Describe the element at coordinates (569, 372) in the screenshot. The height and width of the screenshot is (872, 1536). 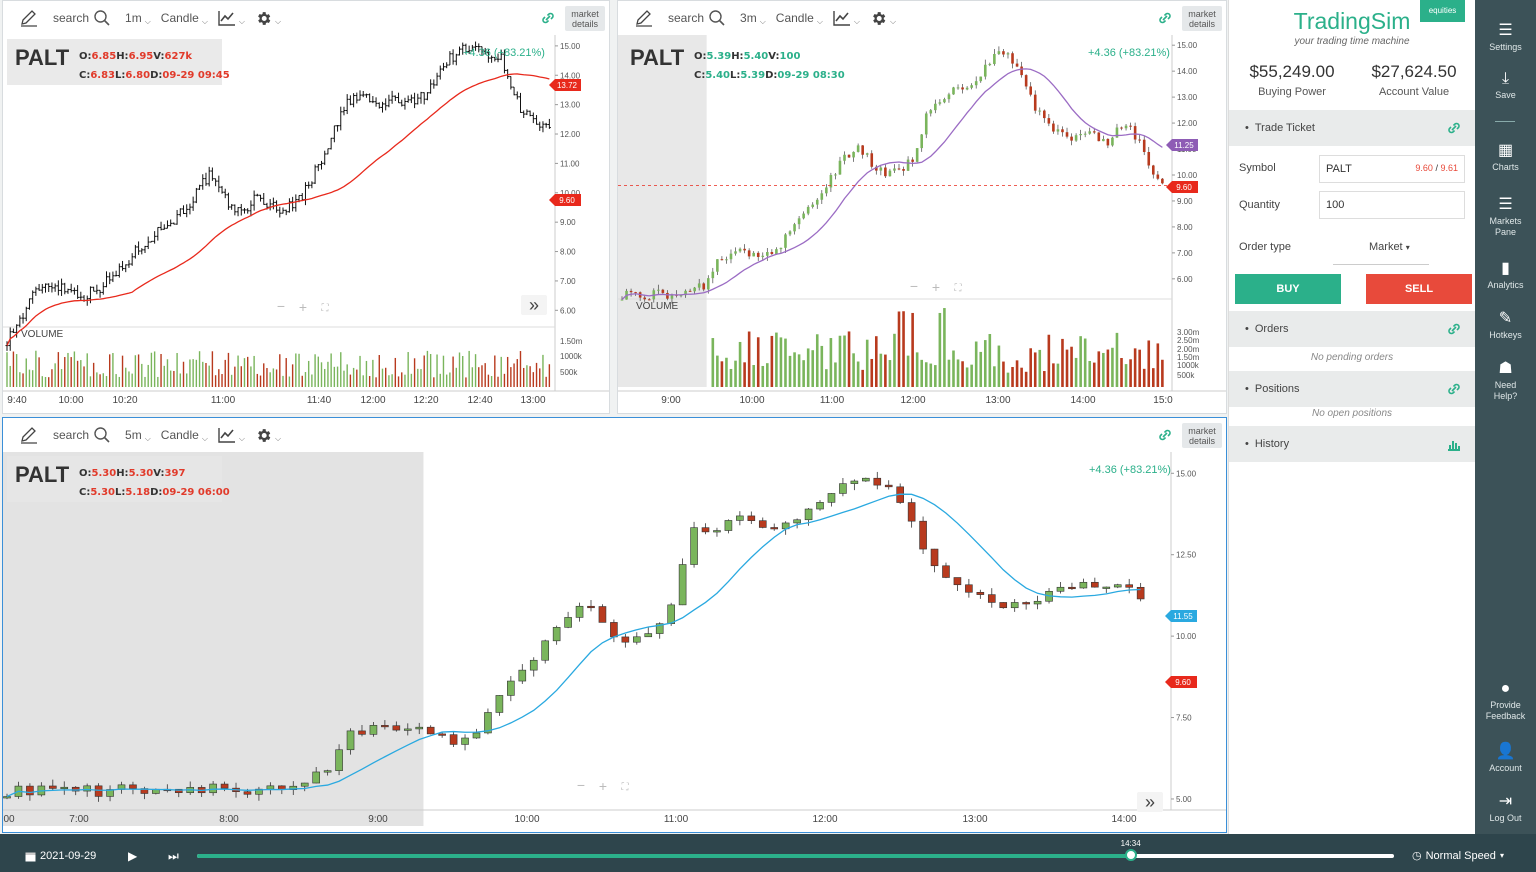
I see `volume-tick-label: 500k` at that location.